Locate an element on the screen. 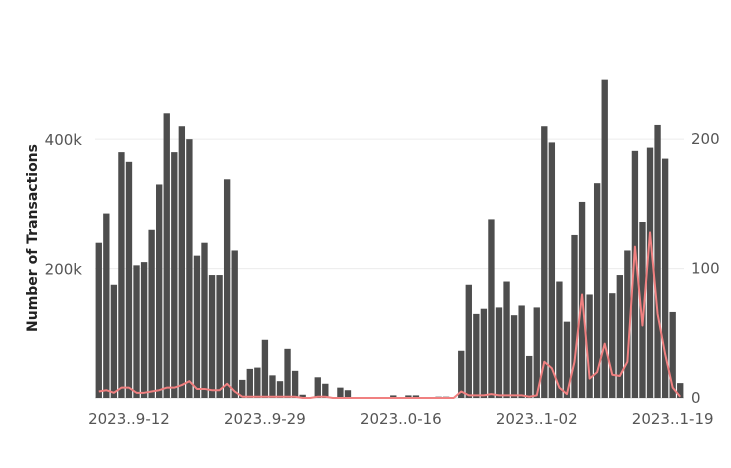 The image size is (731, 468). y-tick-label-right: 100 is located at coordinates (705, 269).